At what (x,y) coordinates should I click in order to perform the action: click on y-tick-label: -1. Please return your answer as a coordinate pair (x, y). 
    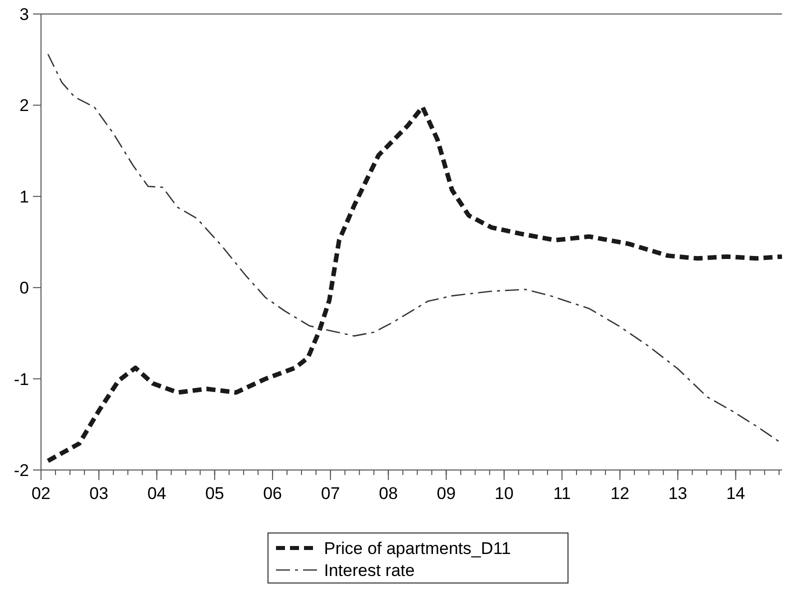
    Looking at the image, I should click on (21, 379).